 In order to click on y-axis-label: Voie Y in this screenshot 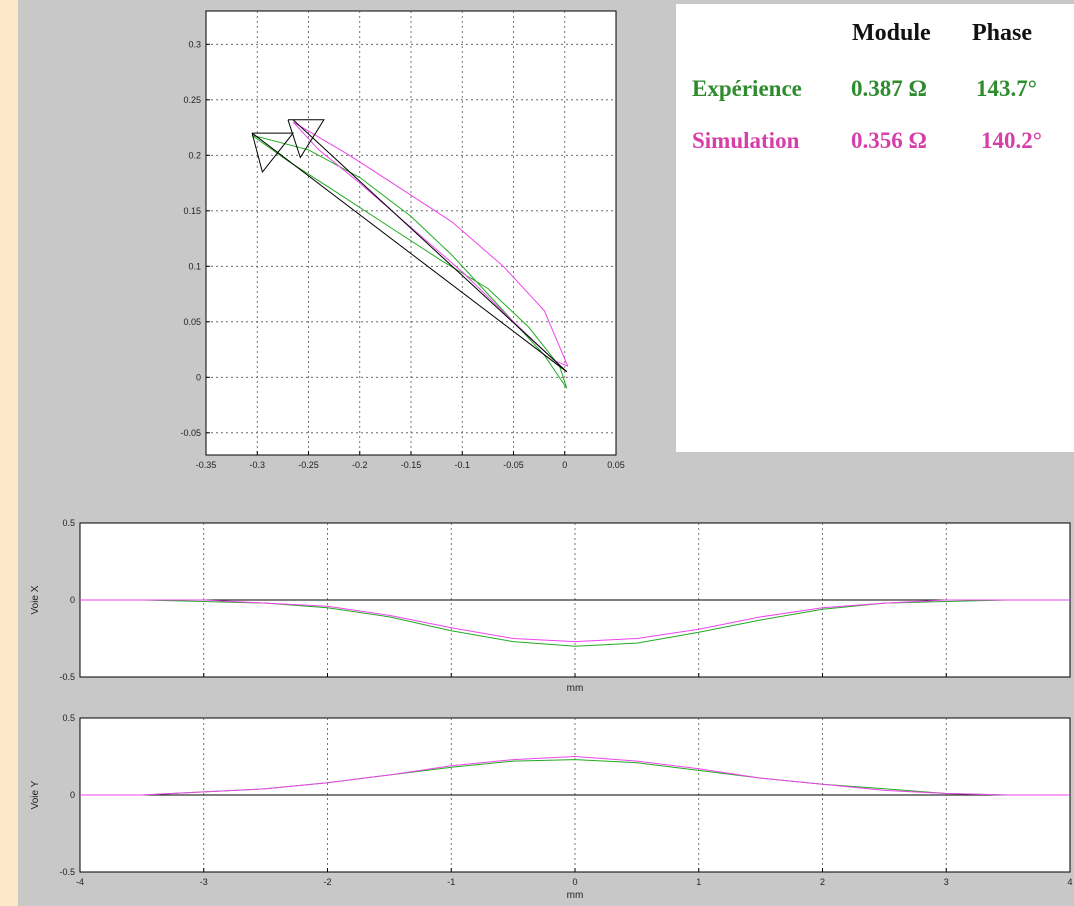, I will do `click(35, 794)`.